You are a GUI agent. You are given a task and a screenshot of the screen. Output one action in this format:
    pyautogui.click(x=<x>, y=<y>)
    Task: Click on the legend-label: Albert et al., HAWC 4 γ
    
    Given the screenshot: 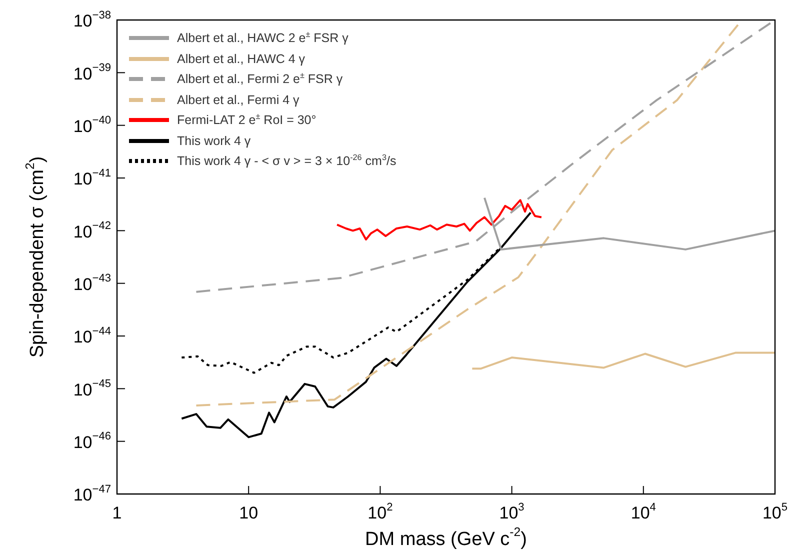 What is the action you would take?
    pyautogui.click(x=241, y=59)
    